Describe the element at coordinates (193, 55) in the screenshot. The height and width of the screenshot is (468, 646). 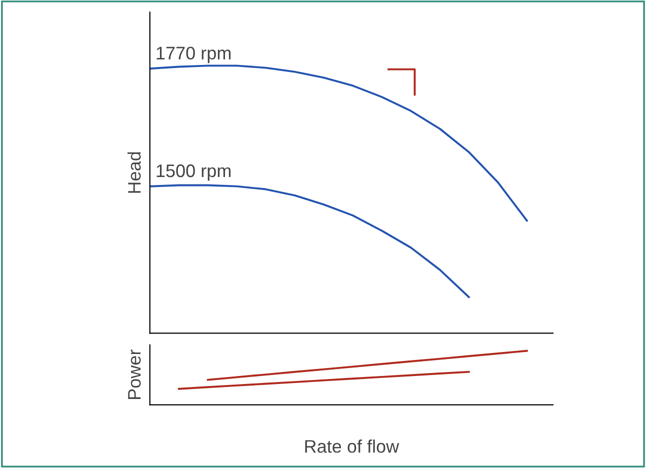
I see `series-label: 1770 rpm` at that location.